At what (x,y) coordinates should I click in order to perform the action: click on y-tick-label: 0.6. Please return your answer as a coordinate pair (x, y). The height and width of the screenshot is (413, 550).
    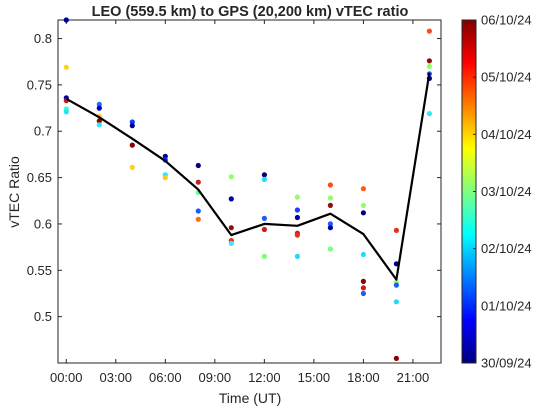
    Looking at the image, I should click on (43, 223).